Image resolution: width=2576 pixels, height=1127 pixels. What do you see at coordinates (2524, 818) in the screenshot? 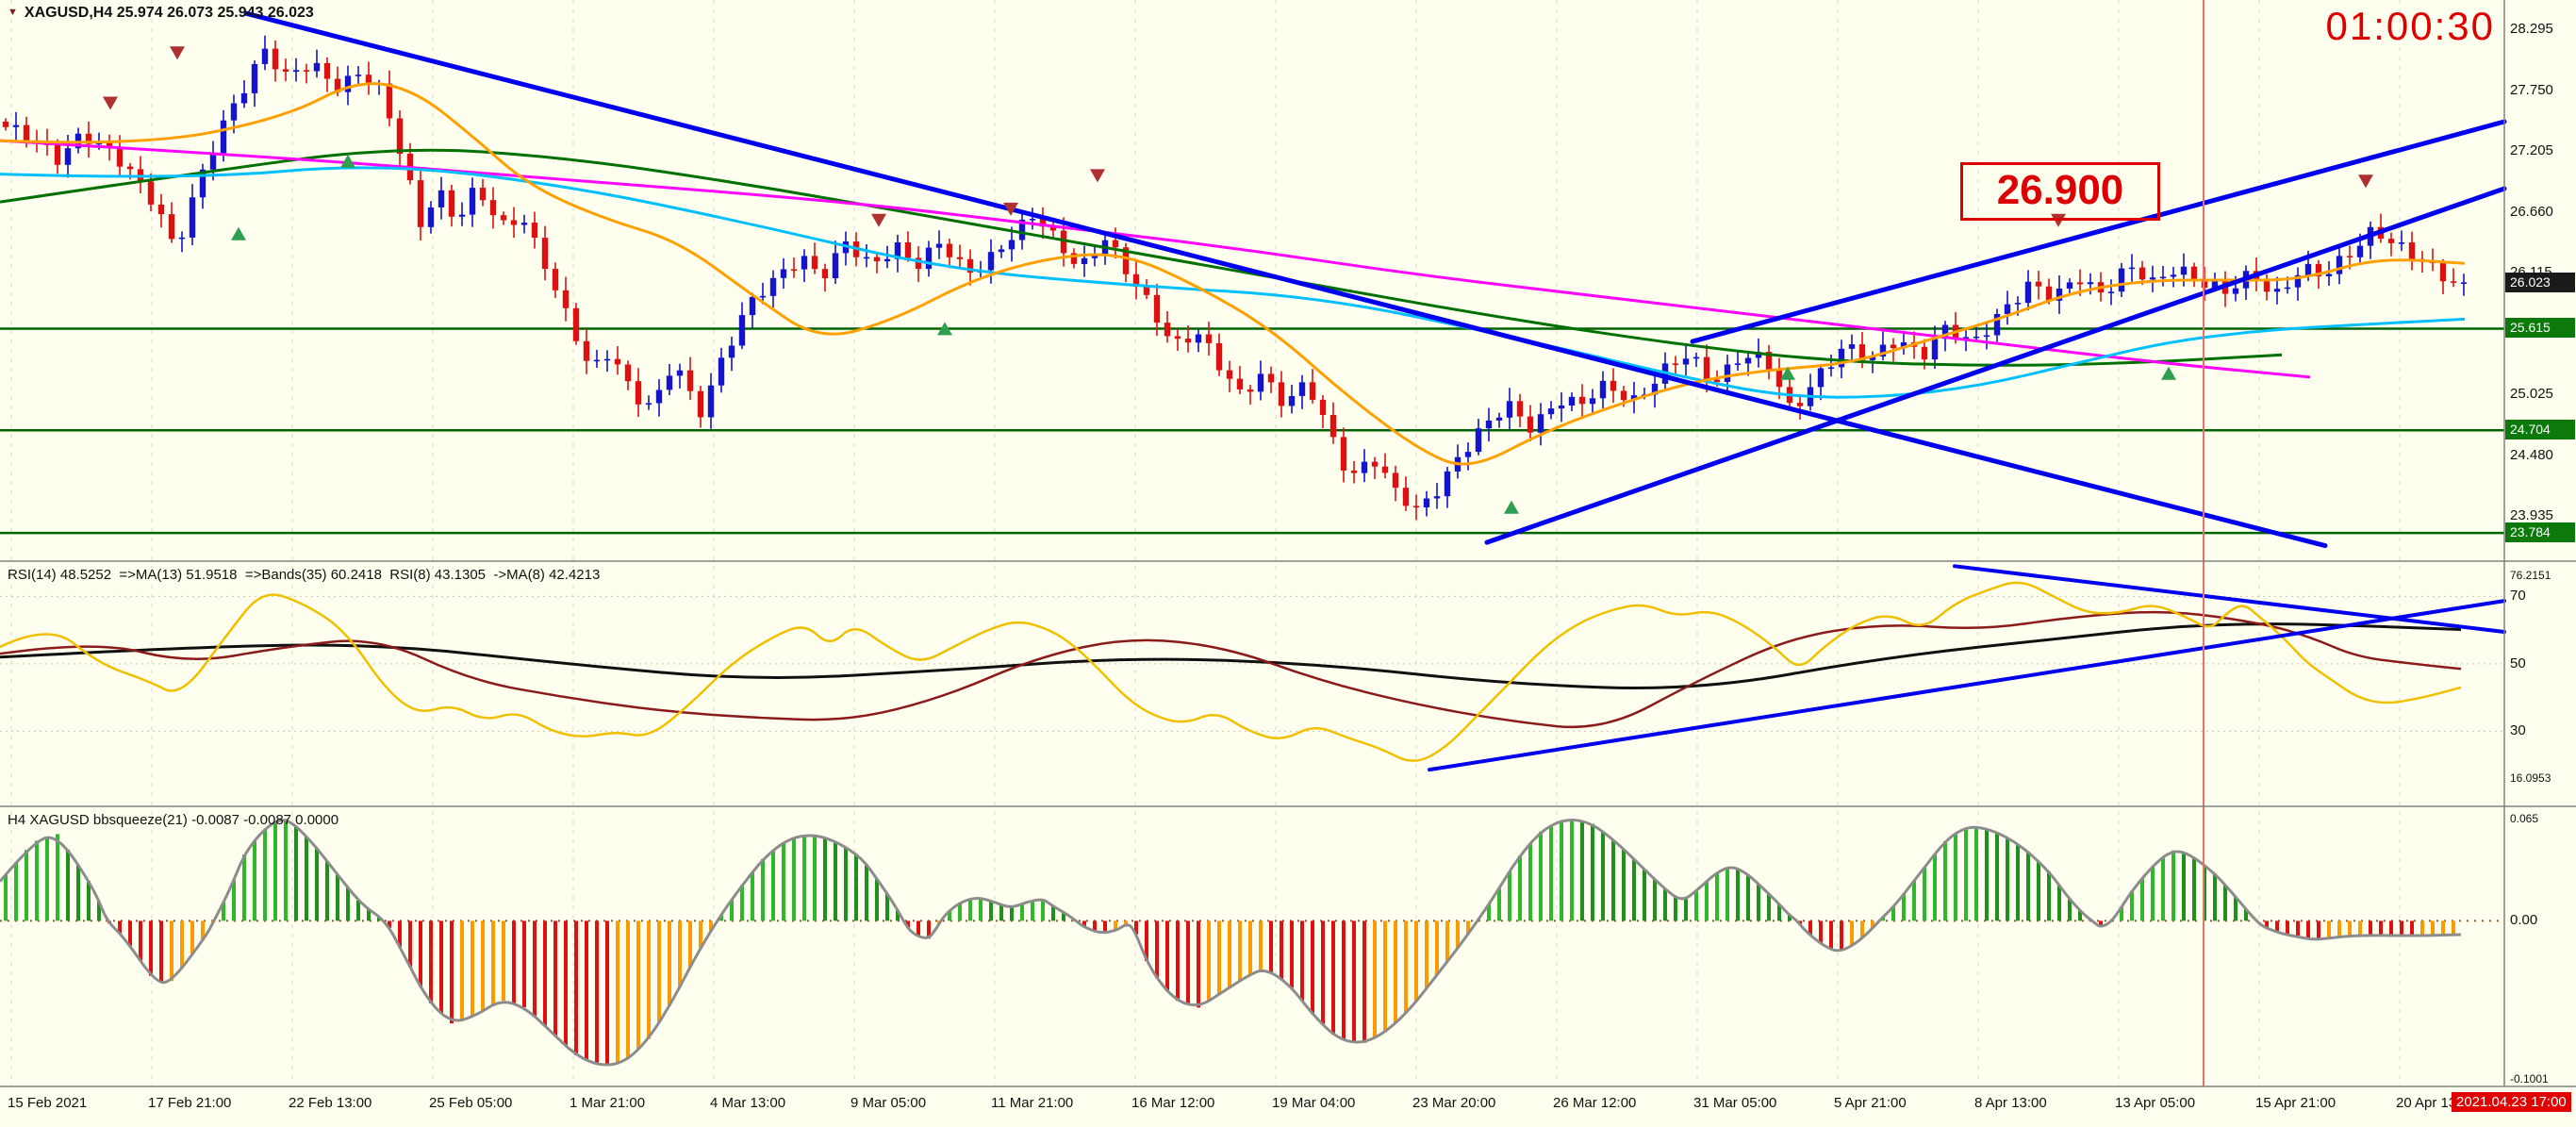
I see `squeeze-tick: 0.065` at bounding box center [2524, 818].